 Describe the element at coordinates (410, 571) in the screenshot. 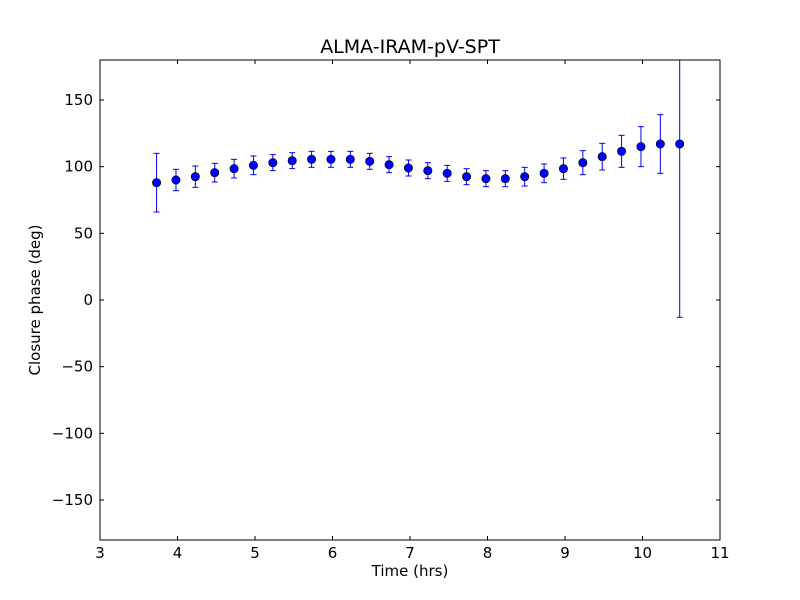

I see `x-axis-label: Time (hrs)` at that location.